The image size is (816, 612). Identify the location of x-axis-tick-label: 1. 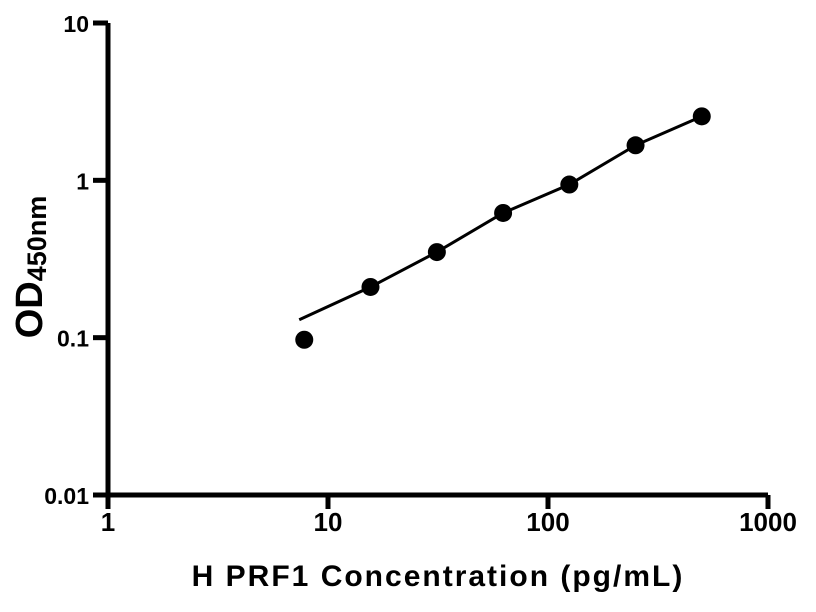
(108, 522).